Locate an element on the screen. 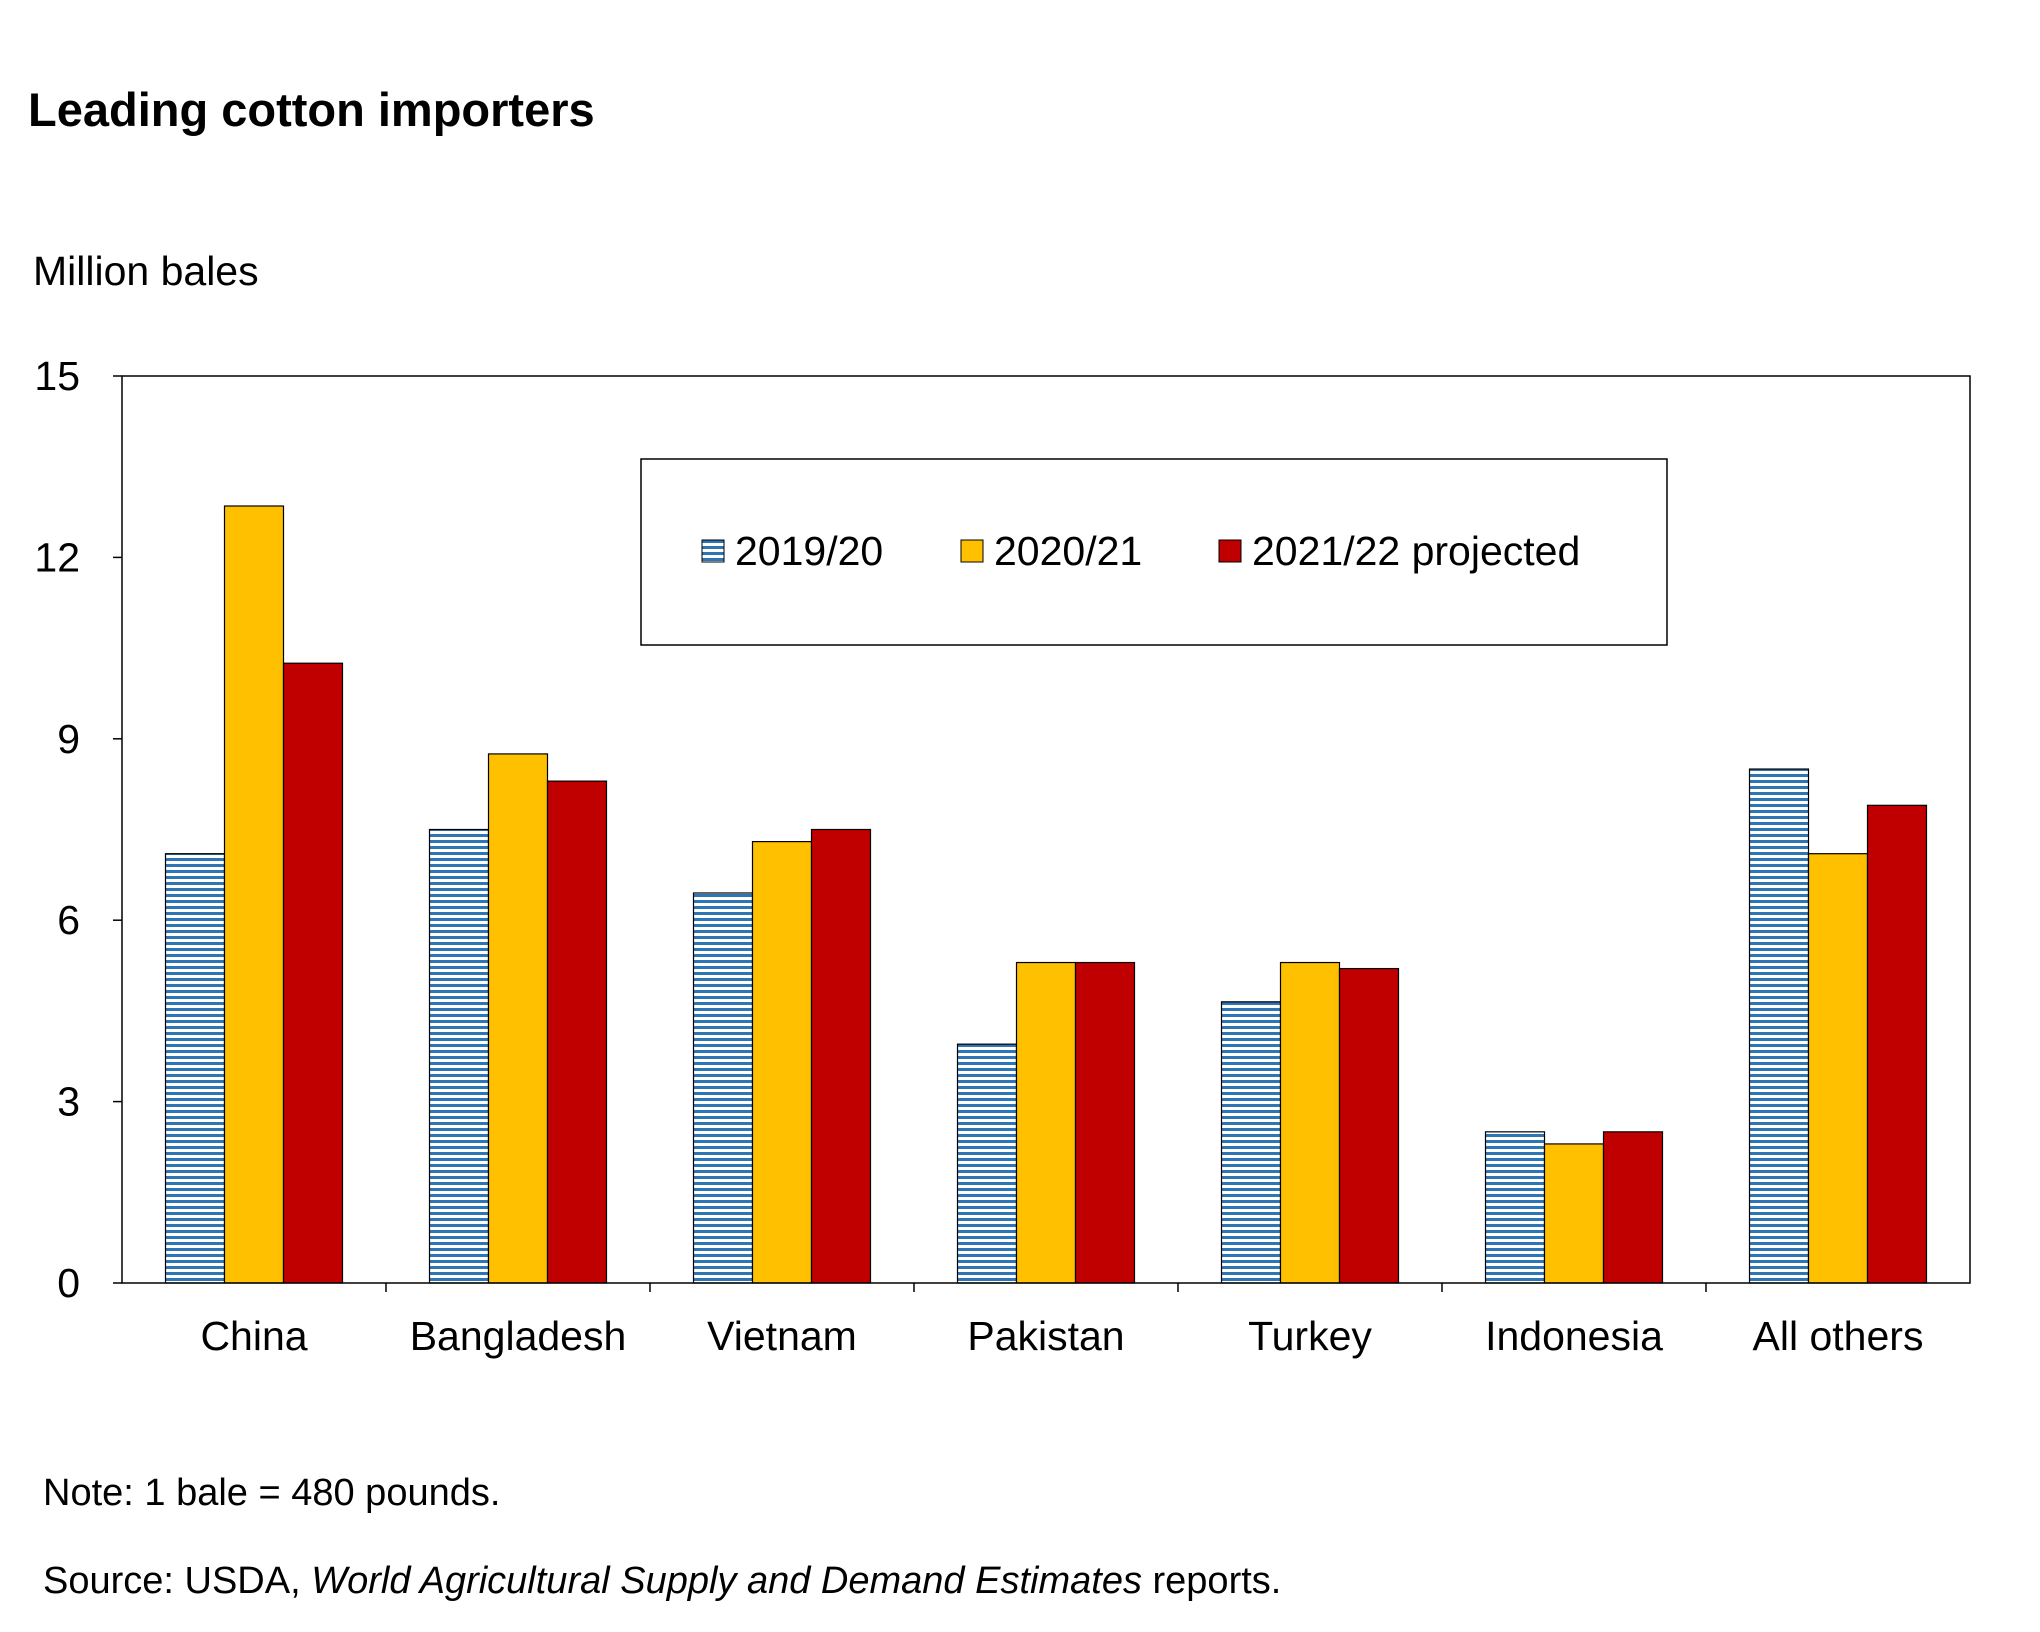  y-tick-label: 0 is located at coordinates (68, 1283).